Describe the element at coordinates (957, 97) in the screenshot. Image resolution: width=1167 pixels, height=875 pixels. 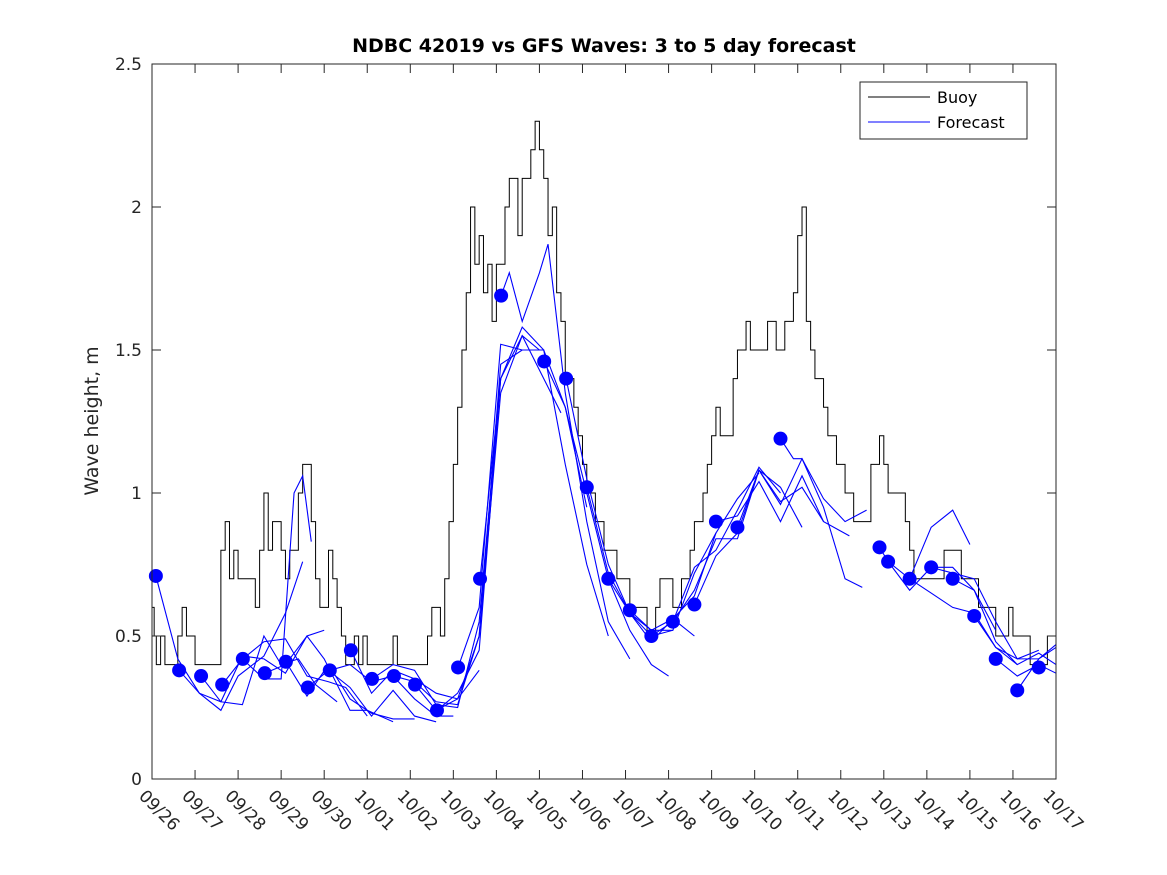
I see `legend-buoy-label: Buoy` at that location.